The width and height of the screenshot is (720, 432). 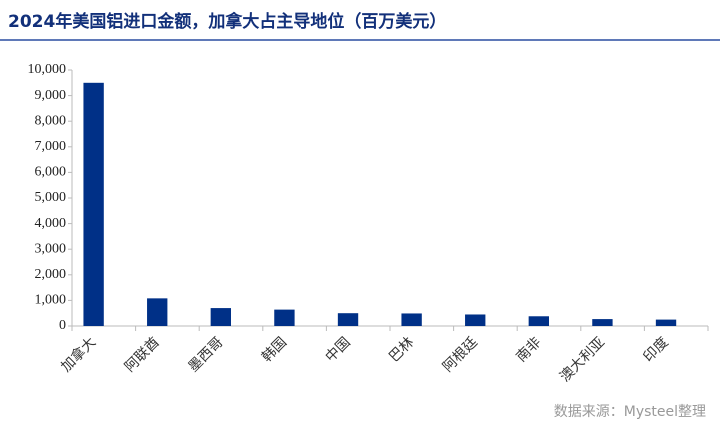 I want to click on y-tick-label: 3,000, so click(x=51, y=248).